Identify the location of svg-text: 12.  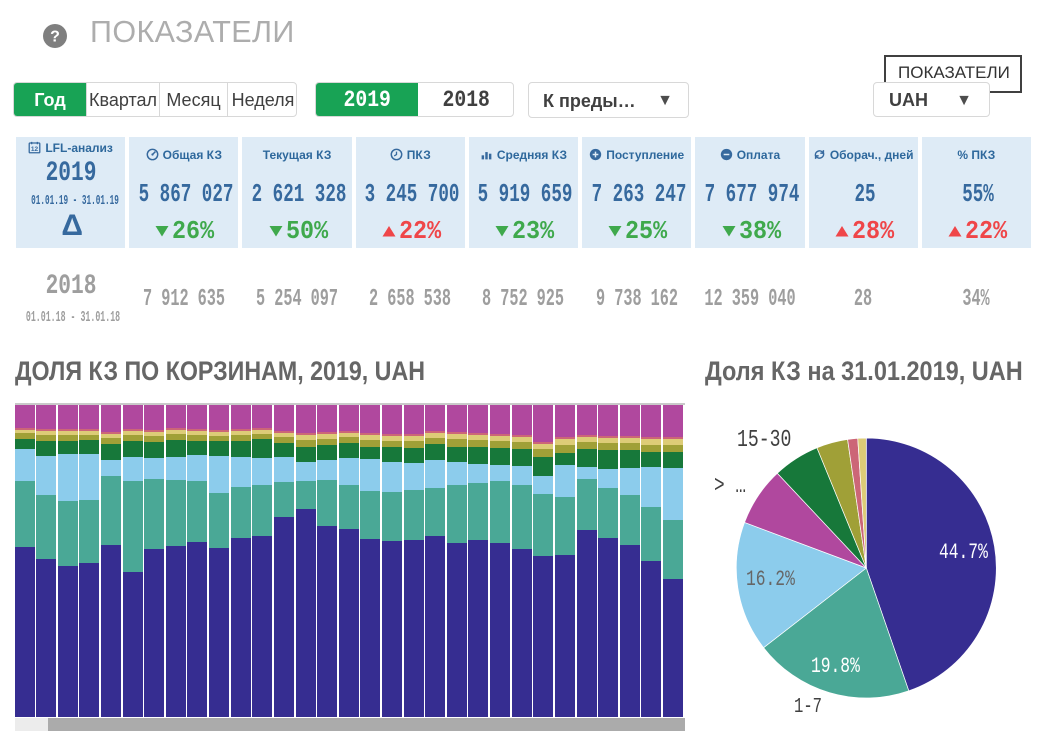
(35, 149).